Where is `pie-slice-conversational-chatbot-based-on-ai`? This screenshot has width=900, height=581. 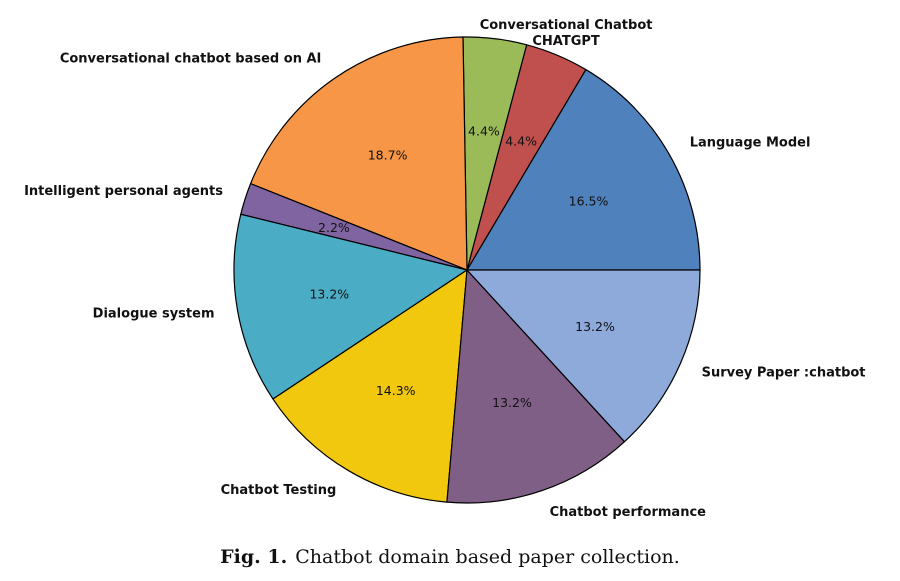
pie-slice-conversational-chatbot-based-on-ai is located at coordinates (359, 153).